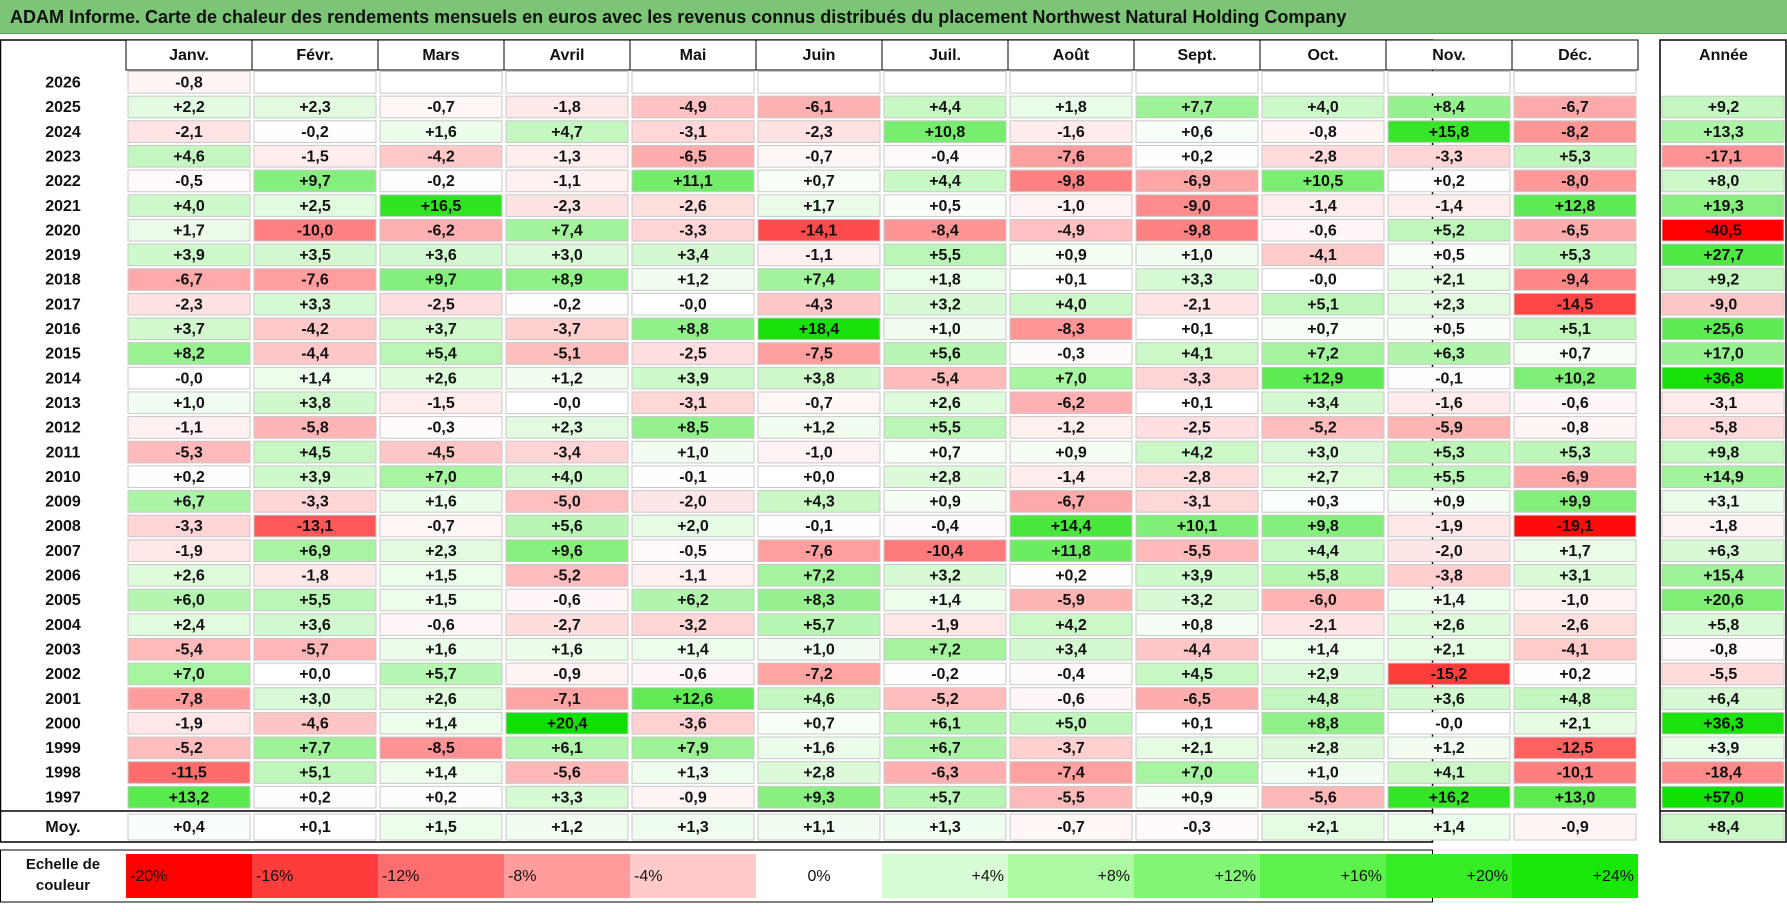  What do you see at coordinates (1197, 827) in the screenshot?
I see `average-cell-value: -0,3` at bounding box center [1197, 827].